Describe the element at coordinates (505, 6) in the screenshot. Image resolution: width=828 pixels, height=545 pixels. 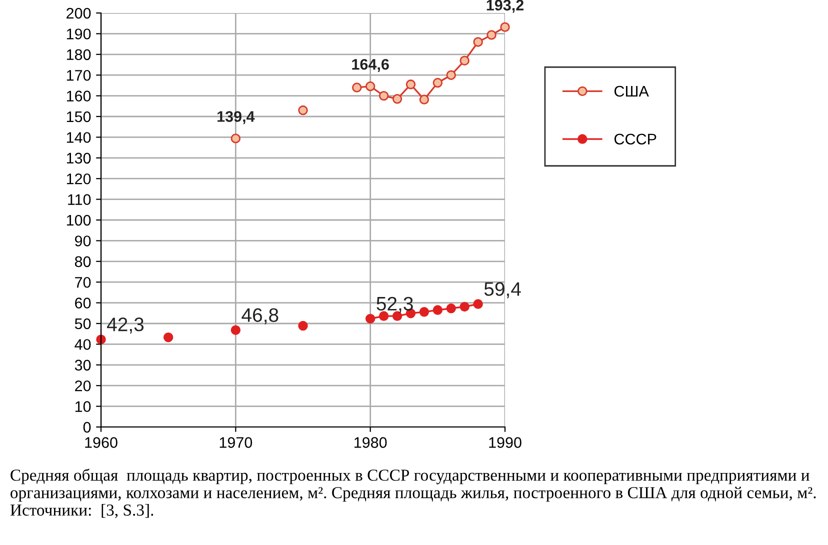
I see `annotation: 193,2` at that location.